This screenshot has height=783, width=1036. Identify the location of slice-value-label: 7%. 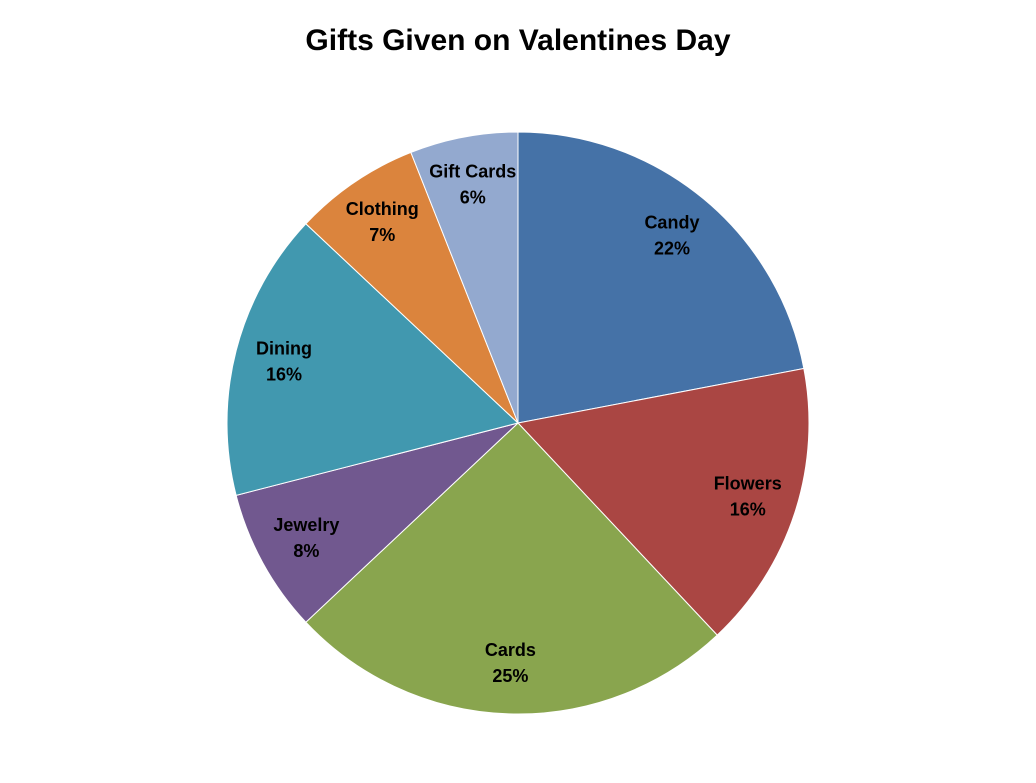
(382, 235).